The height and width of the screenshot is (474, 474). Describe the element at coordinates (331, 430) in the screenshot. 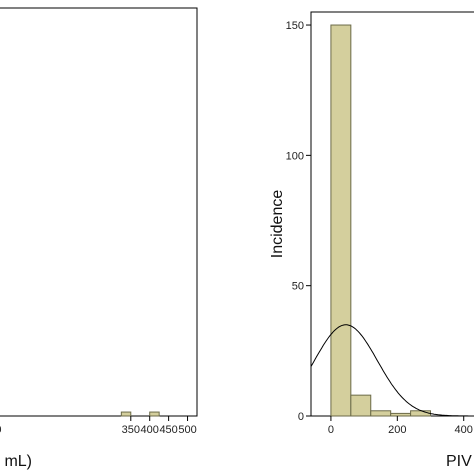

I see `right-x-tick-label: 0` at that location.